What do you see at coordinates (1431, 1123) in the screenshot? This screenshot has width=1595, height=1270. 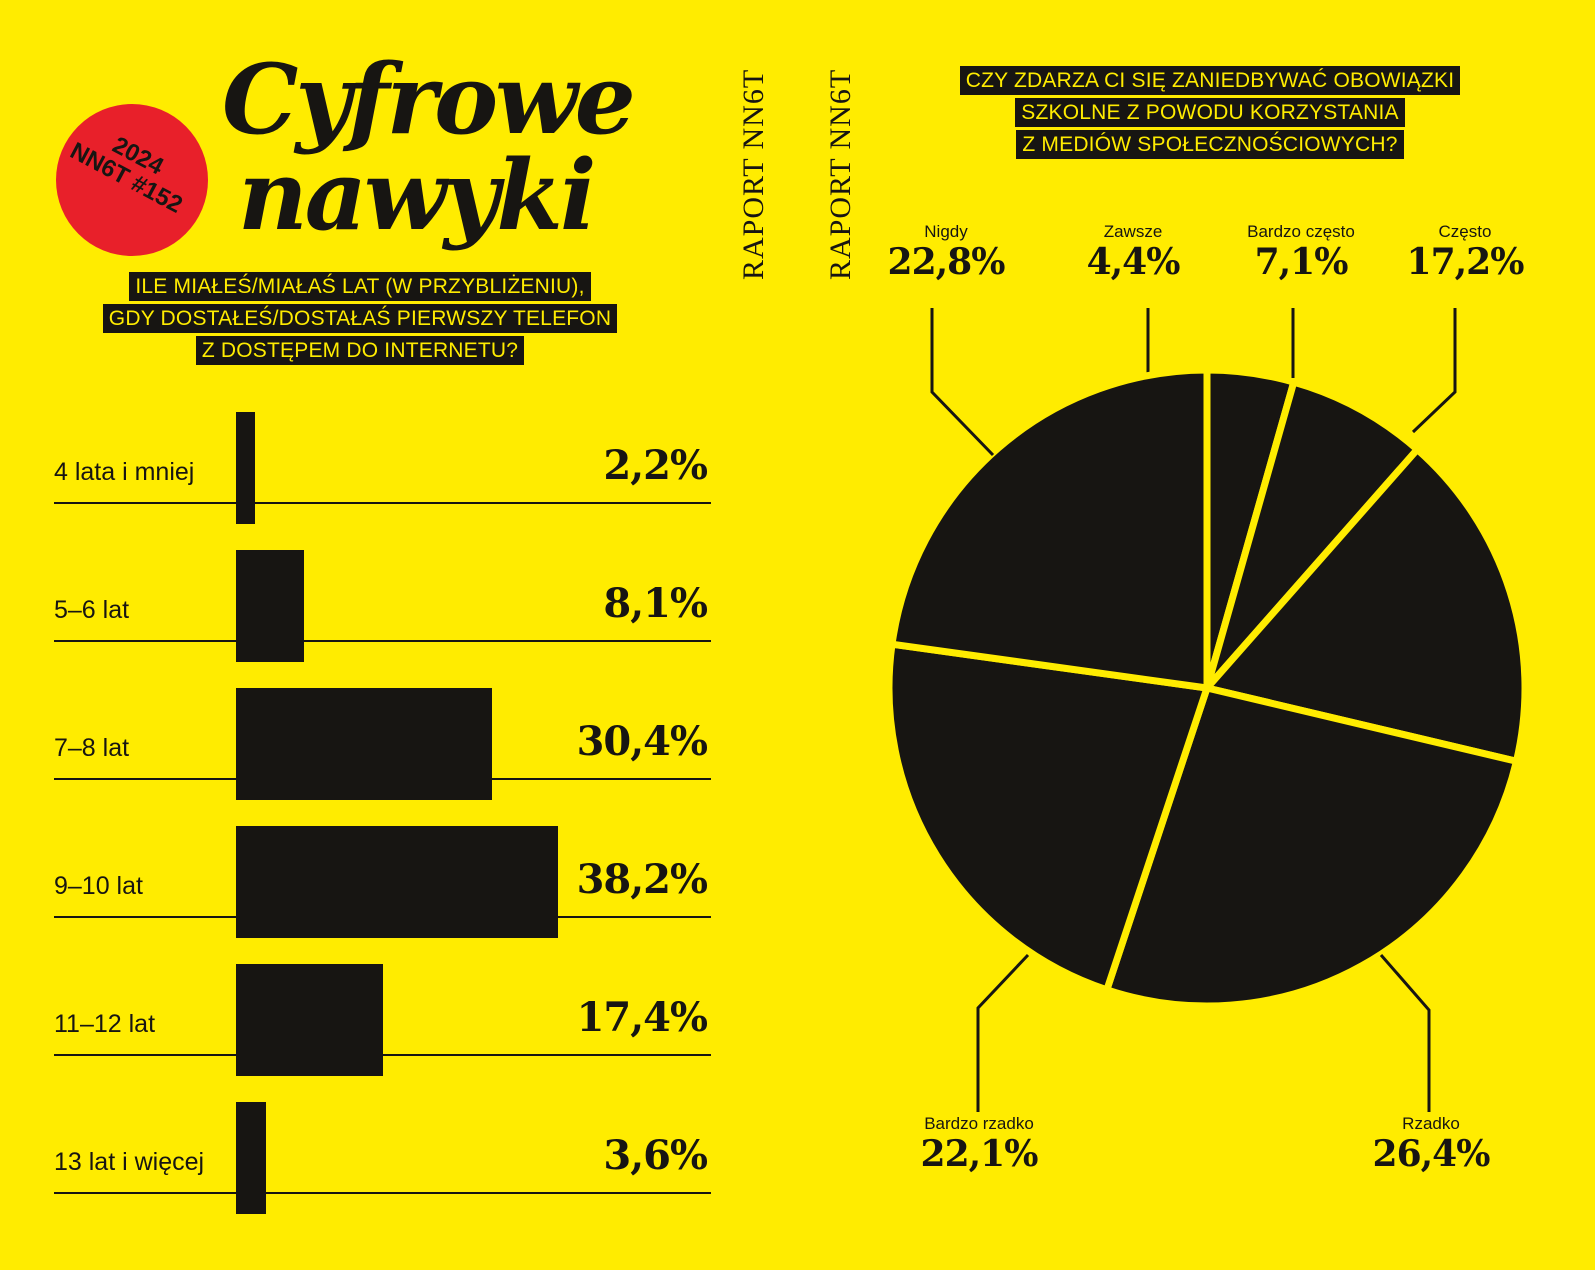 I see `pie-slice-name: Rzadko` at bounding box center [1431, 1123].